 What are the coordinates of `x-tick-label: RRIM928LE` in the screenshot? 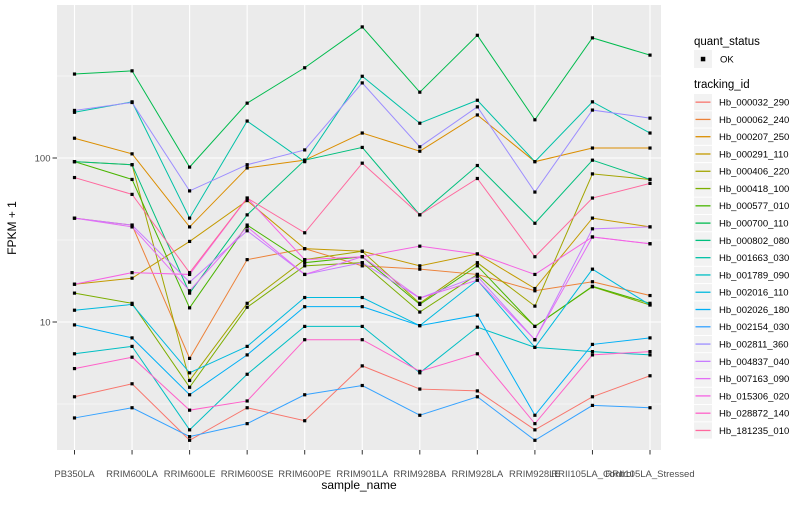 It's located at (535, 474).